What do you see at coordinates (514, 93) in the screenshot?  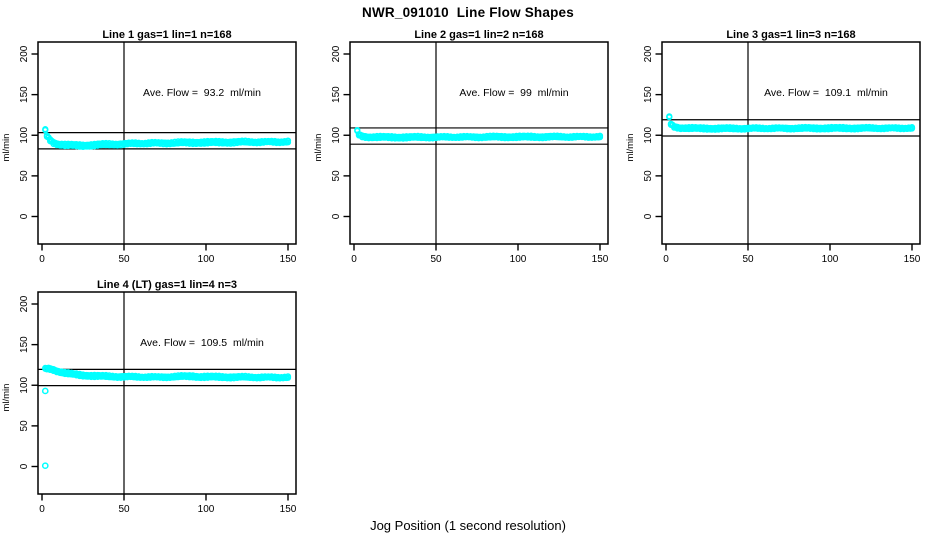 I see `subplot-line-2-ave-flow-annotation: Ave. Flow = 99 ml/min` at bounding box center [514, 93].